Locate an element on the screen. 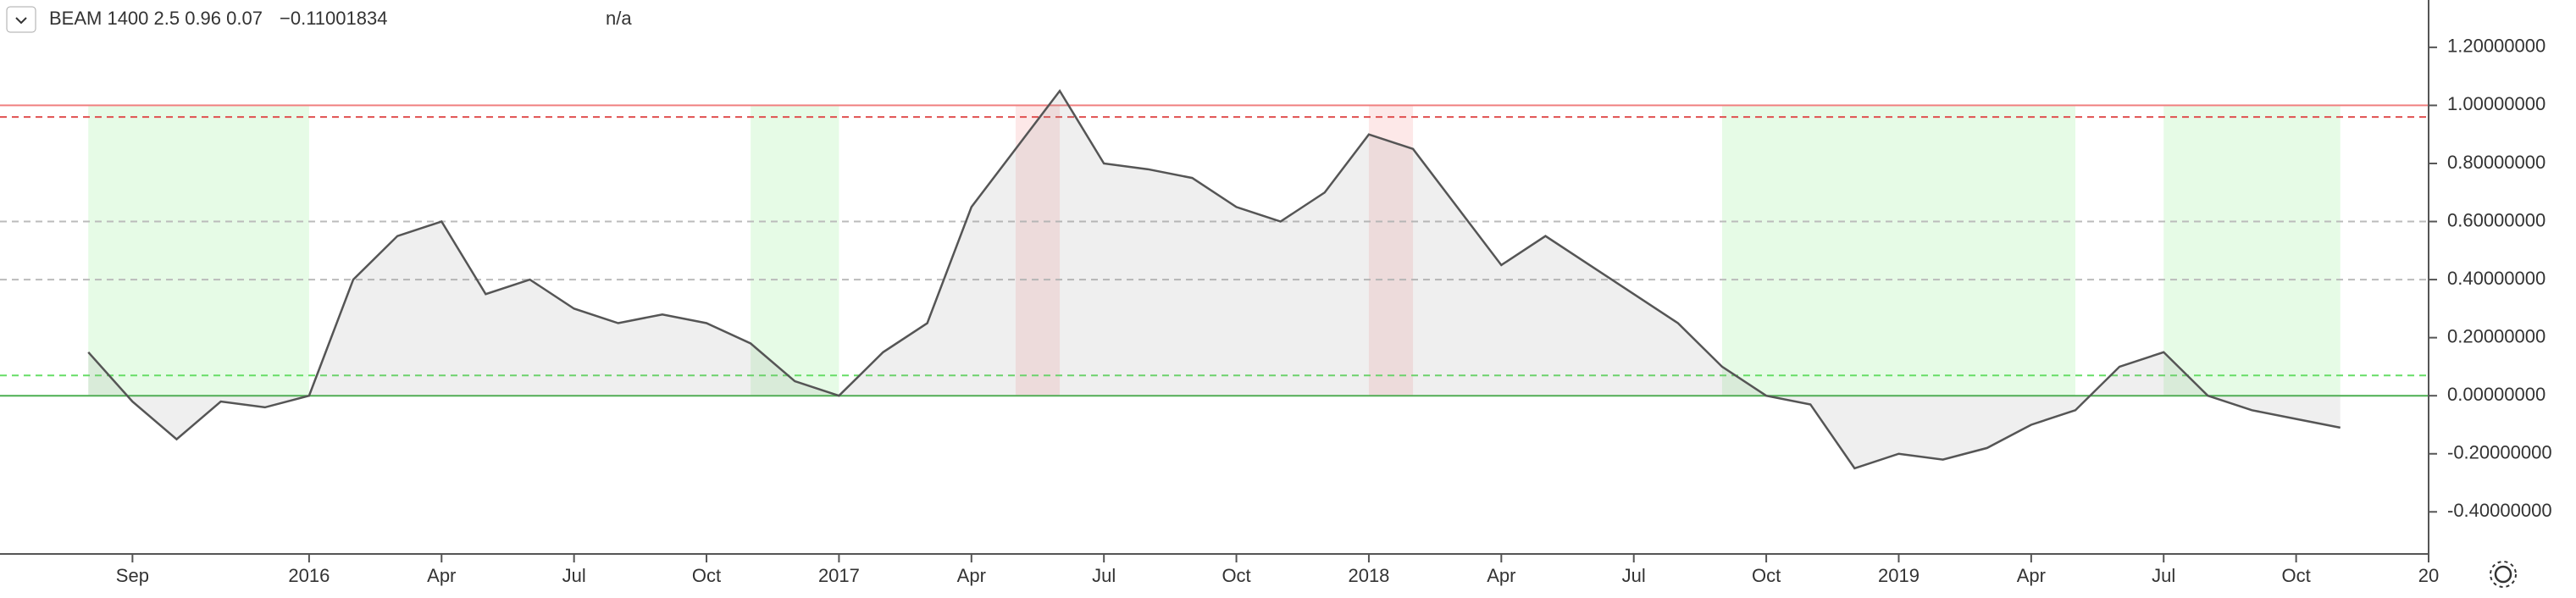  y-tick-label: 0.40000000 is located at coordinates (2496, 278).